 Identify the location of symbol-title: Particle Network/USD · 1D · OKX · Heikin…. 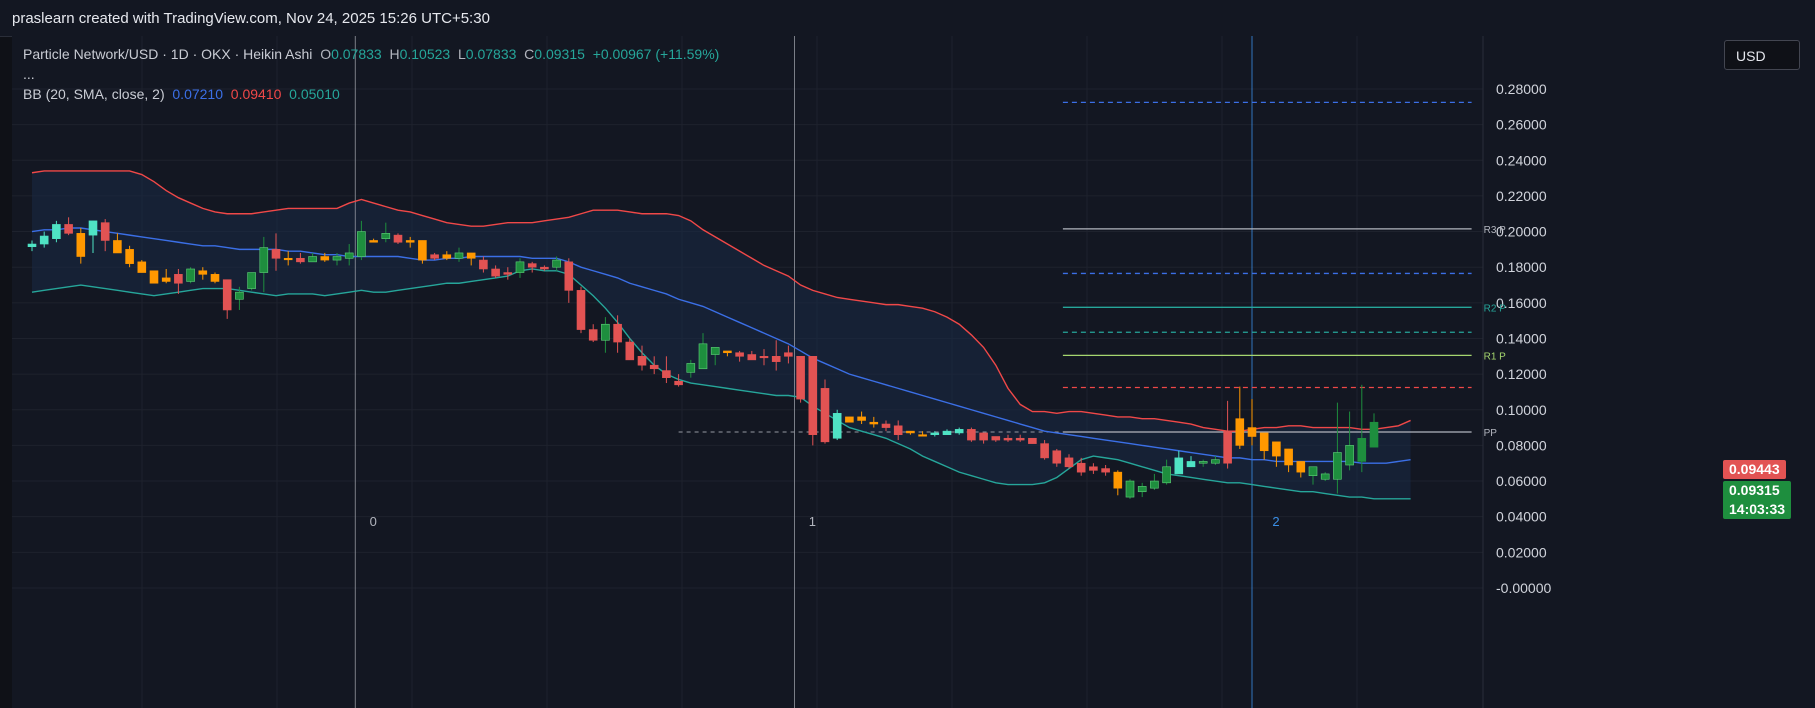
(168, 54).